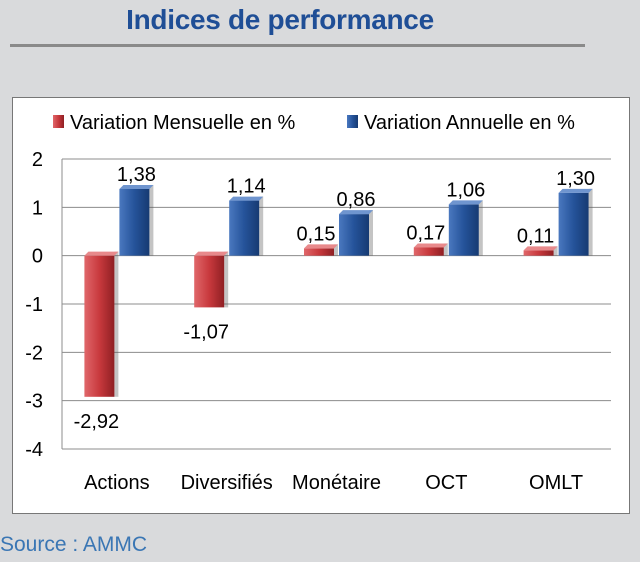  What do you see at coordinates (425, 233) in the screenshot?
I see `data-label-monthly: 0,17` at bounding box center [425, 233].